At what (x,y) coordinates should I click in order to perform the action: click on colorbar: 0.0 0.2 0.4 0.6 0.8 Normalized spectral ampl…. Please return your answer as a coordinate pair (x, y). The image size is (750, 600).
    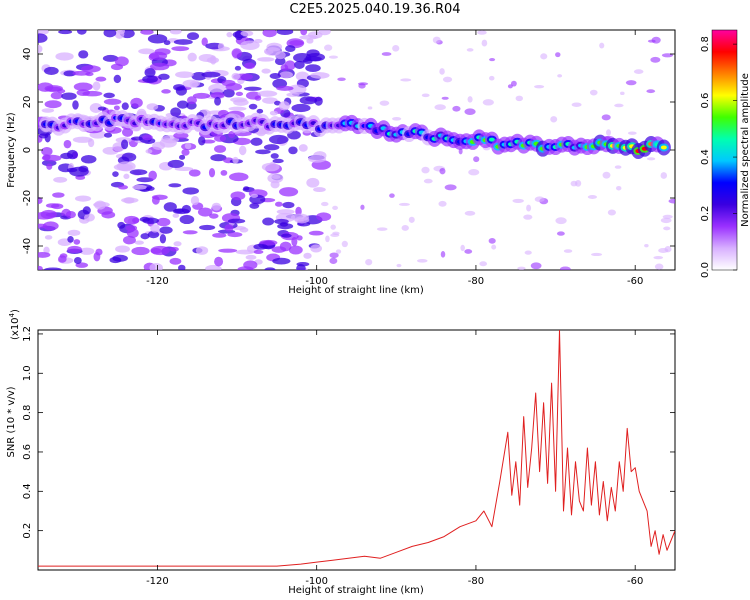
    Looking at the image, I should click on (725, 153).